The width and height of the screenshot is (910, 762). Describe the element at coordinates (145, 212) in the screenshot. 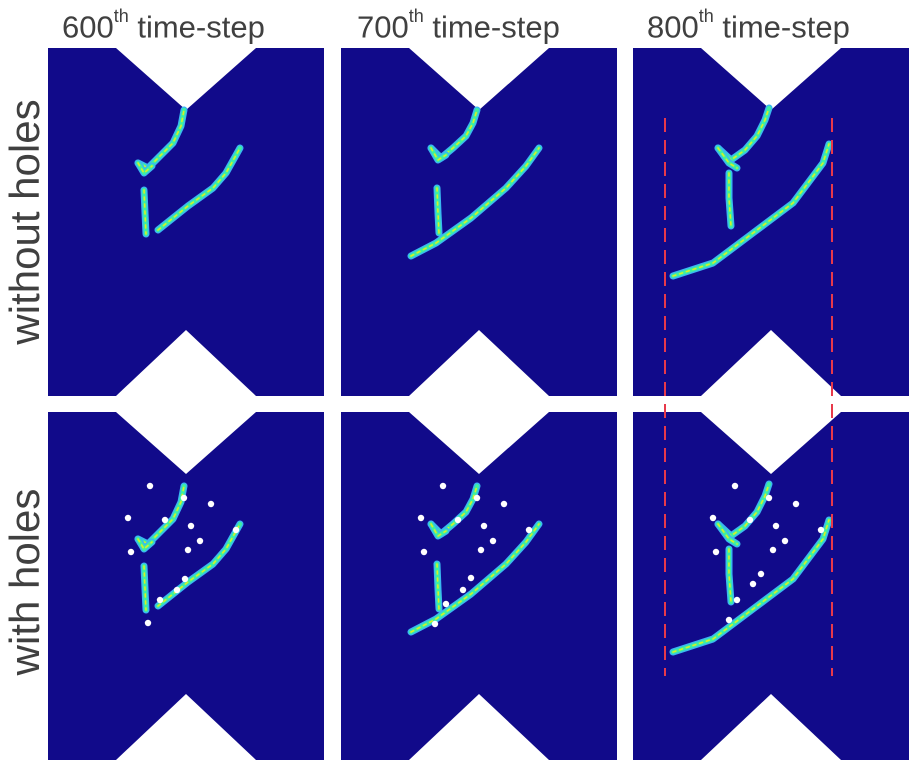

I see `crack-r0-c0-2-core` at that location.